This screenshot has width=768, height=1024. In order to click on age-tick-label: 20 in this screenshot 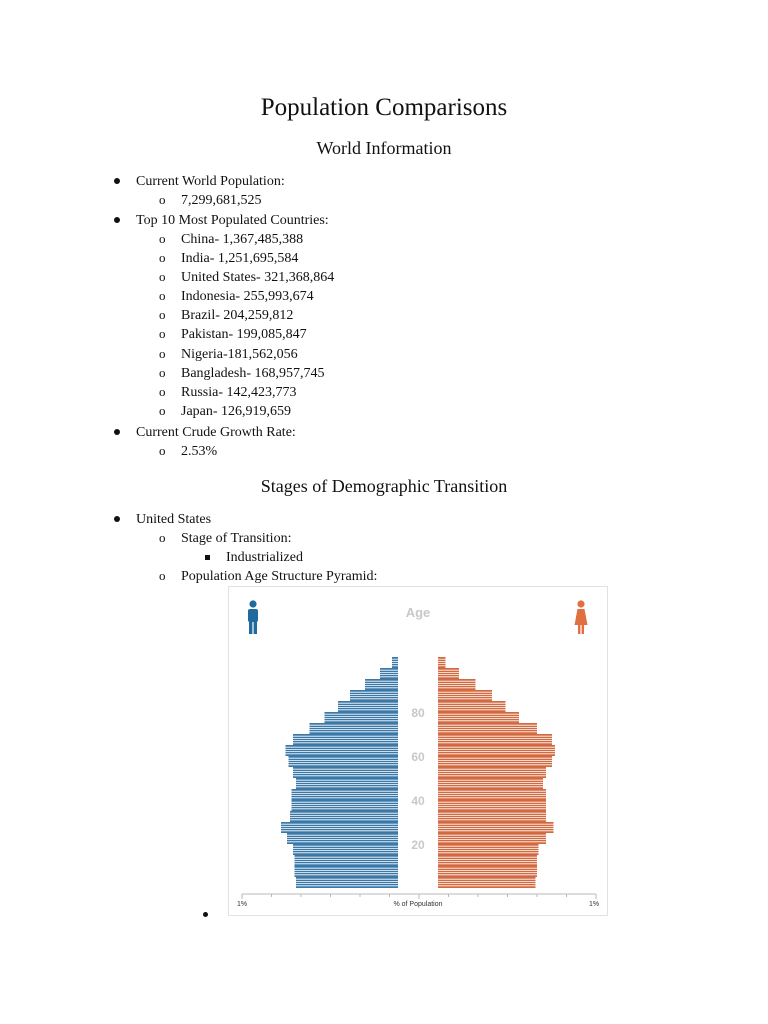, I will do `click(418, 845)`.